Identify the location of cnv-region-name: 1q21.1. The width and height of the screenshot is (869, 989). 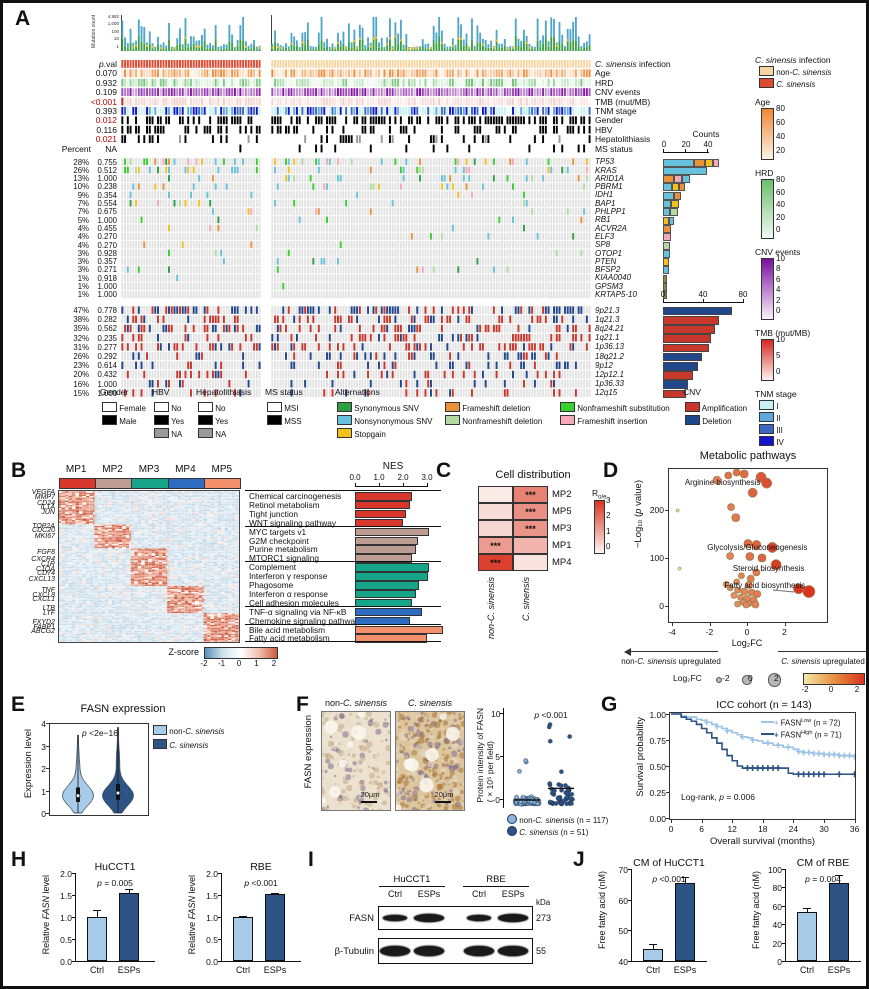
(607, 338).